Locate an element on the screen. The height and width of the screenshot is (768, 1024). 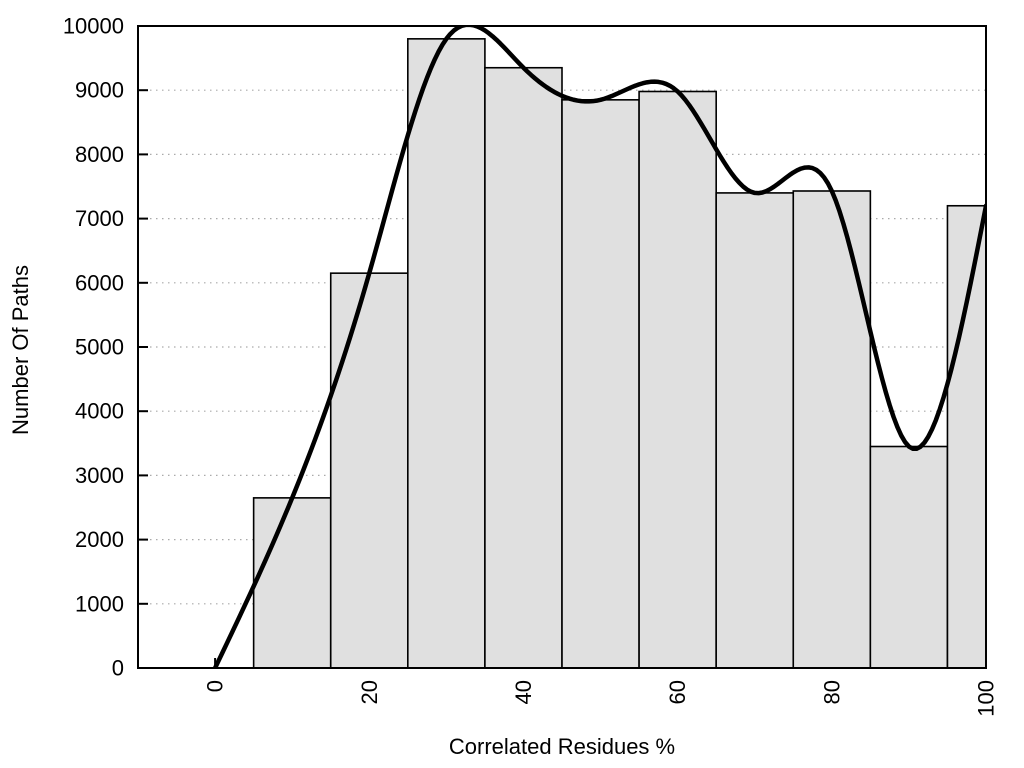
y-tick-label: 1000 is located at coordinates (99, 603).